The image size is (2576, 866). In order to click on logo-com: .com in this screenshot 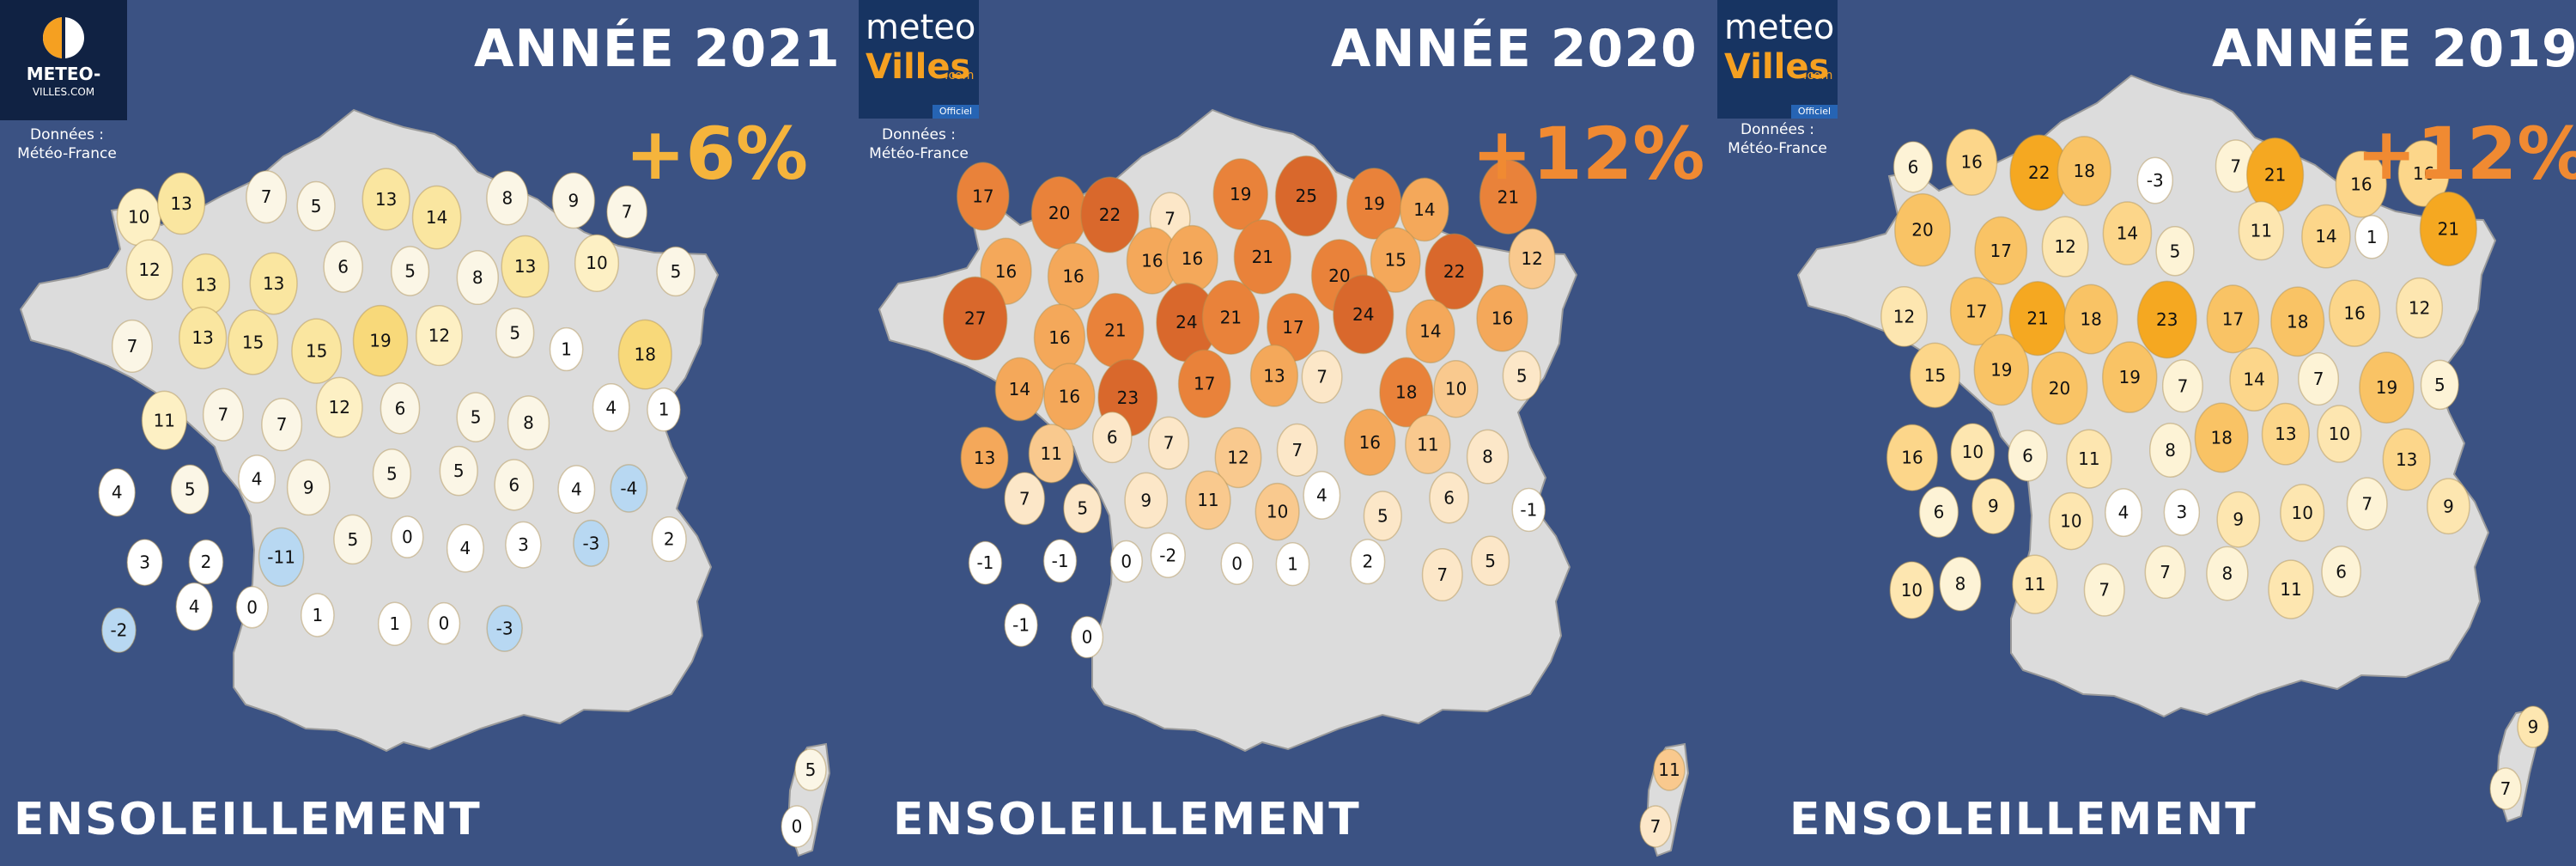, I will do `click(960, 75)`.